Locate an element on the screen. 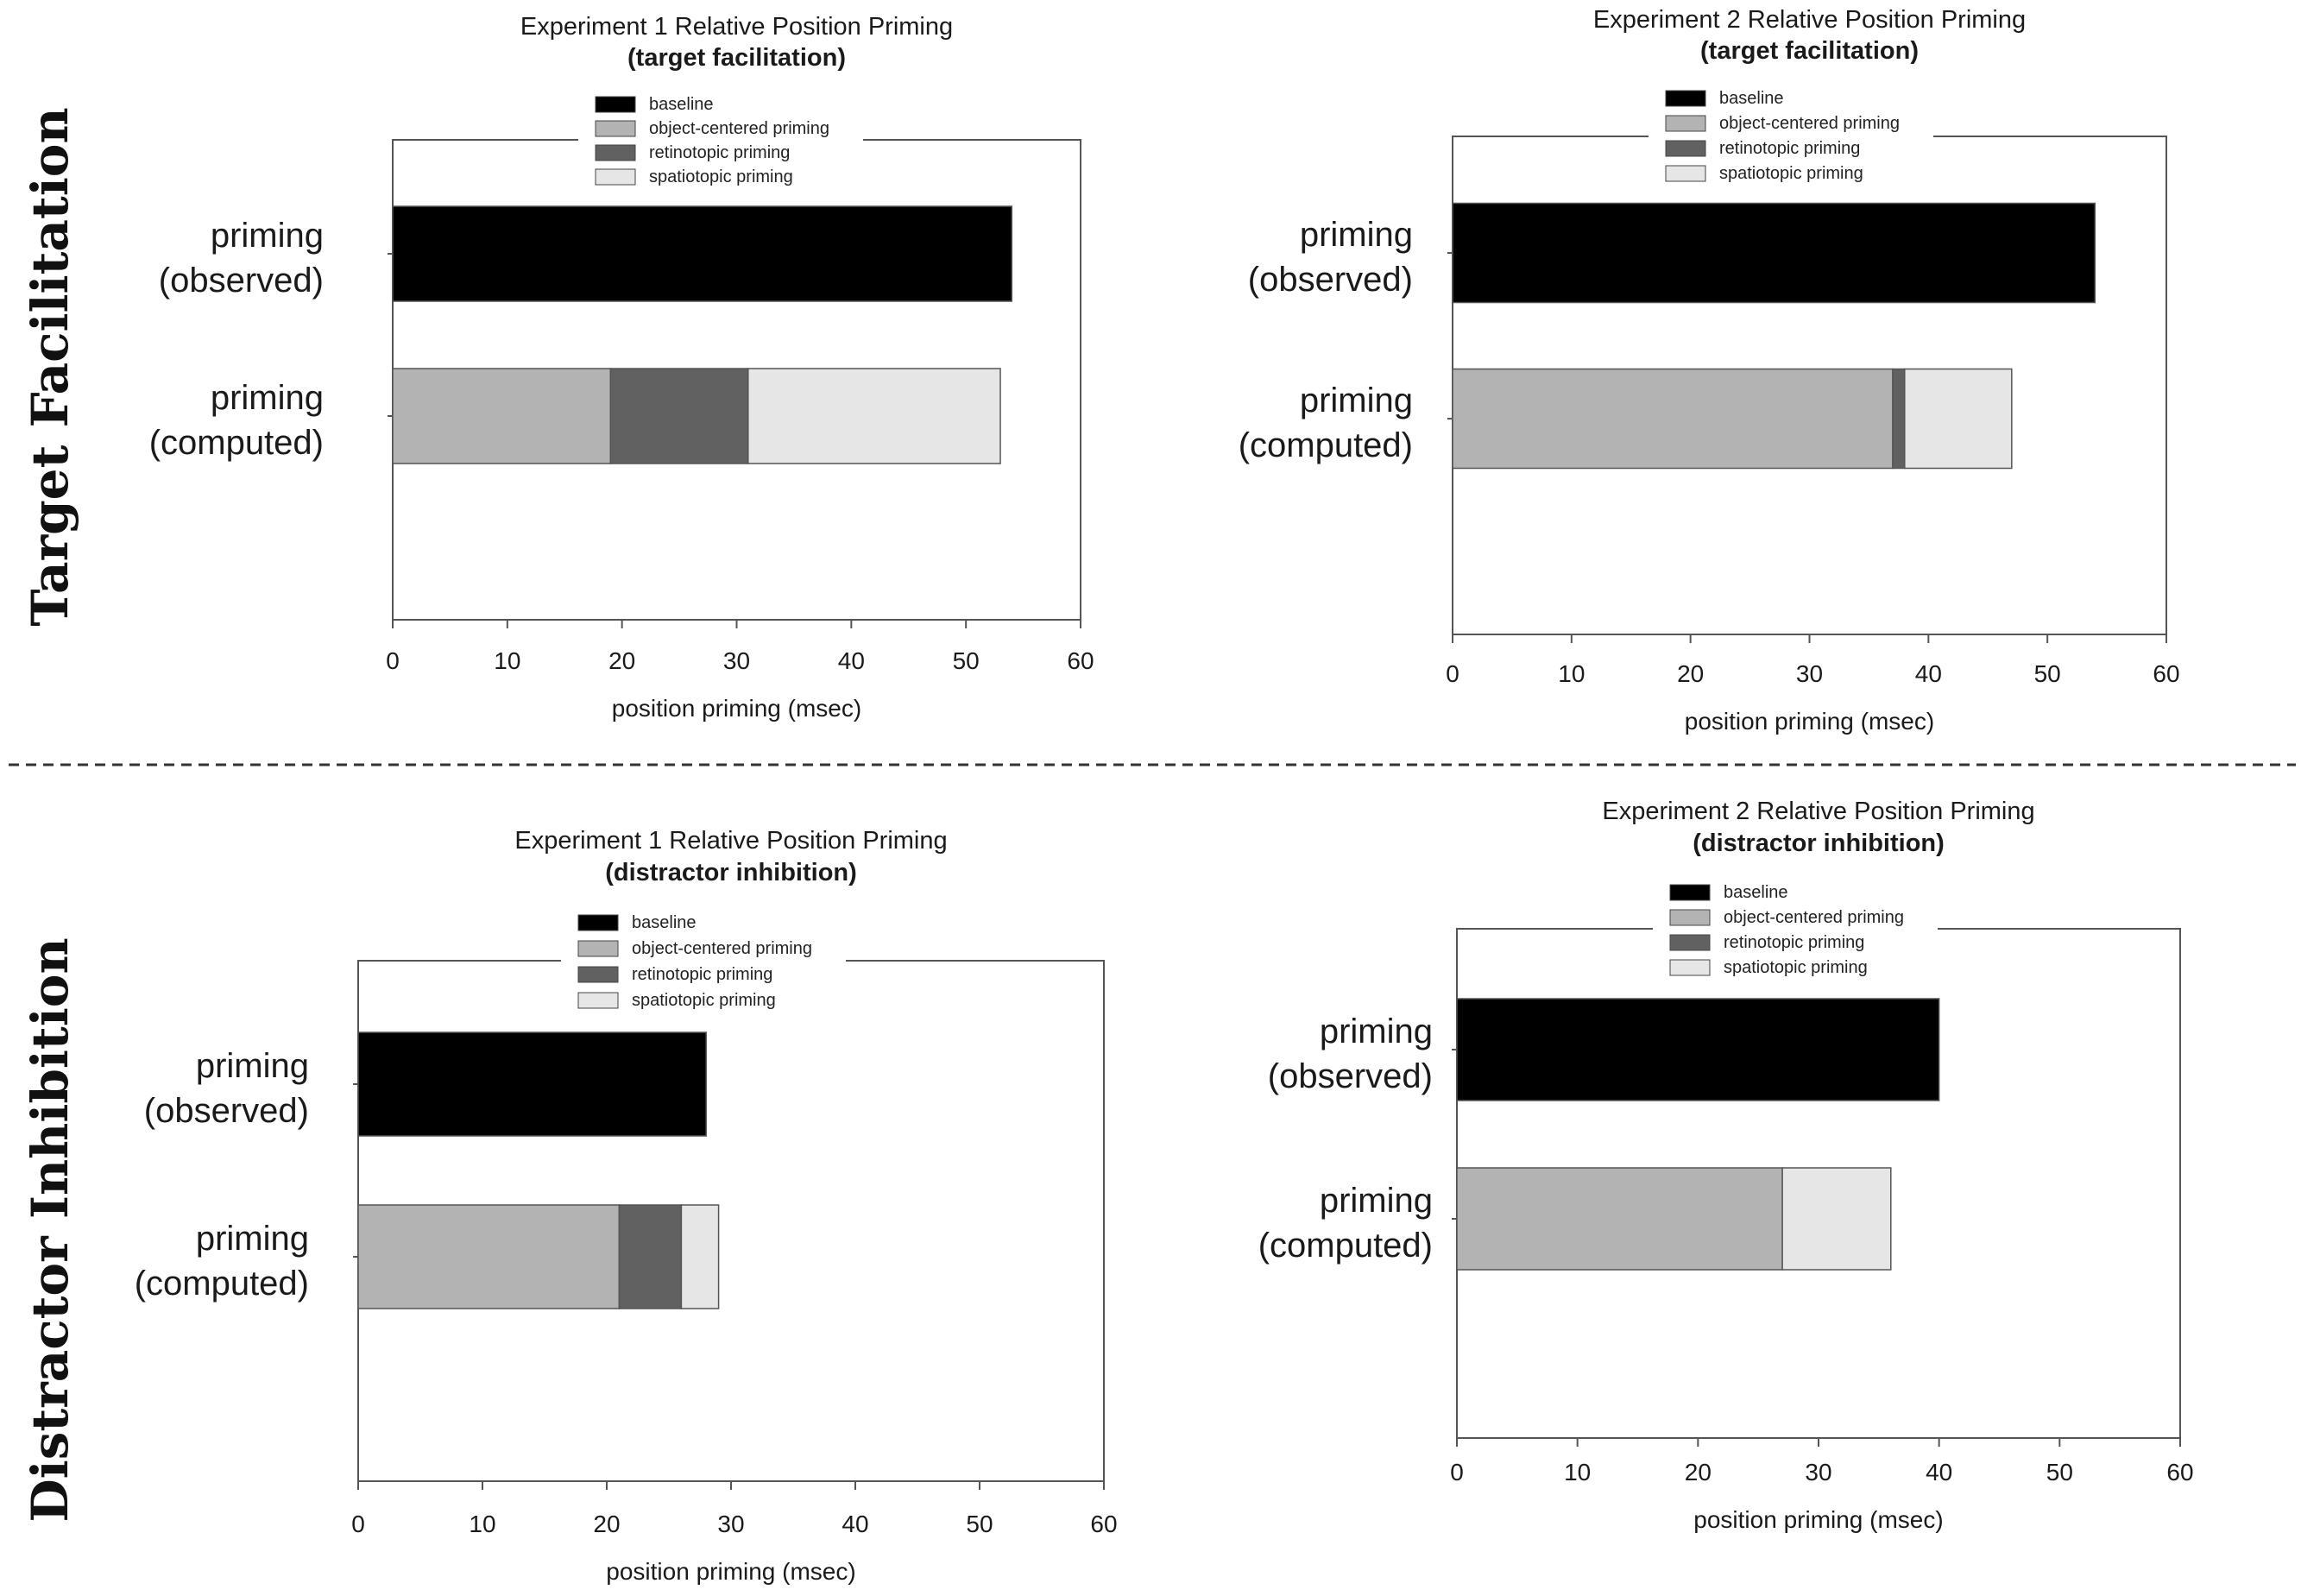 This screenshot has height=1596, width=2301. row-label-target-facilitation: Target Facilitation is located at coordinates (50, 366).